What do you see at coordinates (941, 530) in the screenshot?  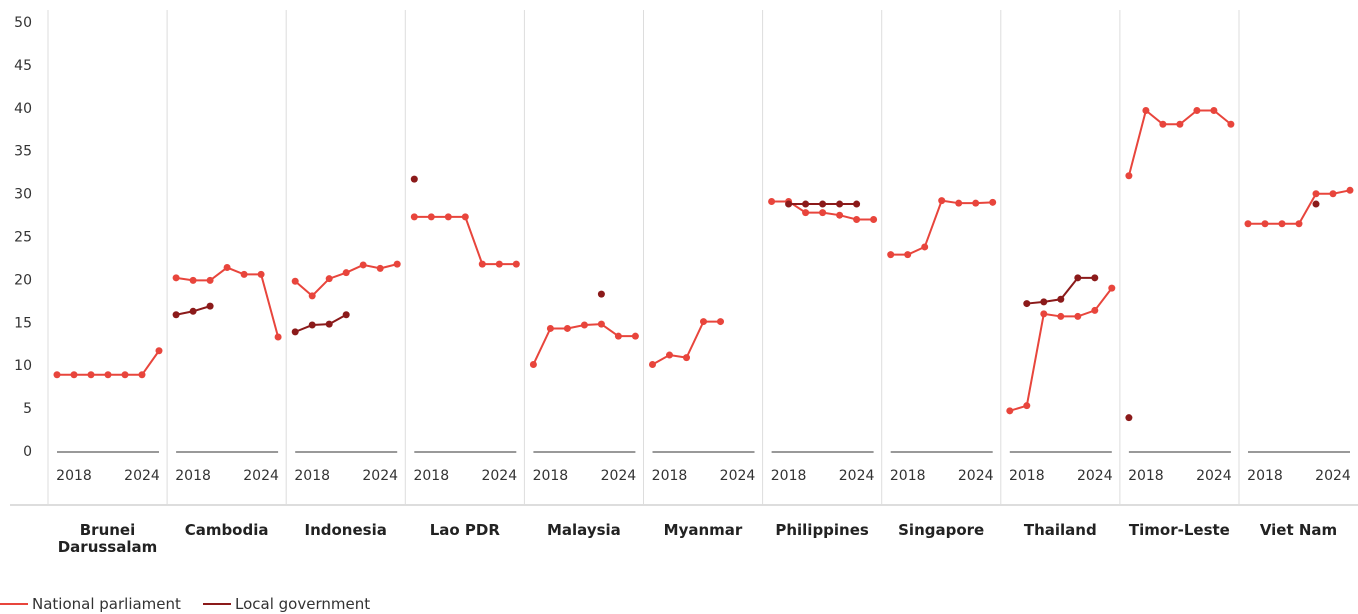 I see `panel-label: Singapore` at bounding box center [941, 530].